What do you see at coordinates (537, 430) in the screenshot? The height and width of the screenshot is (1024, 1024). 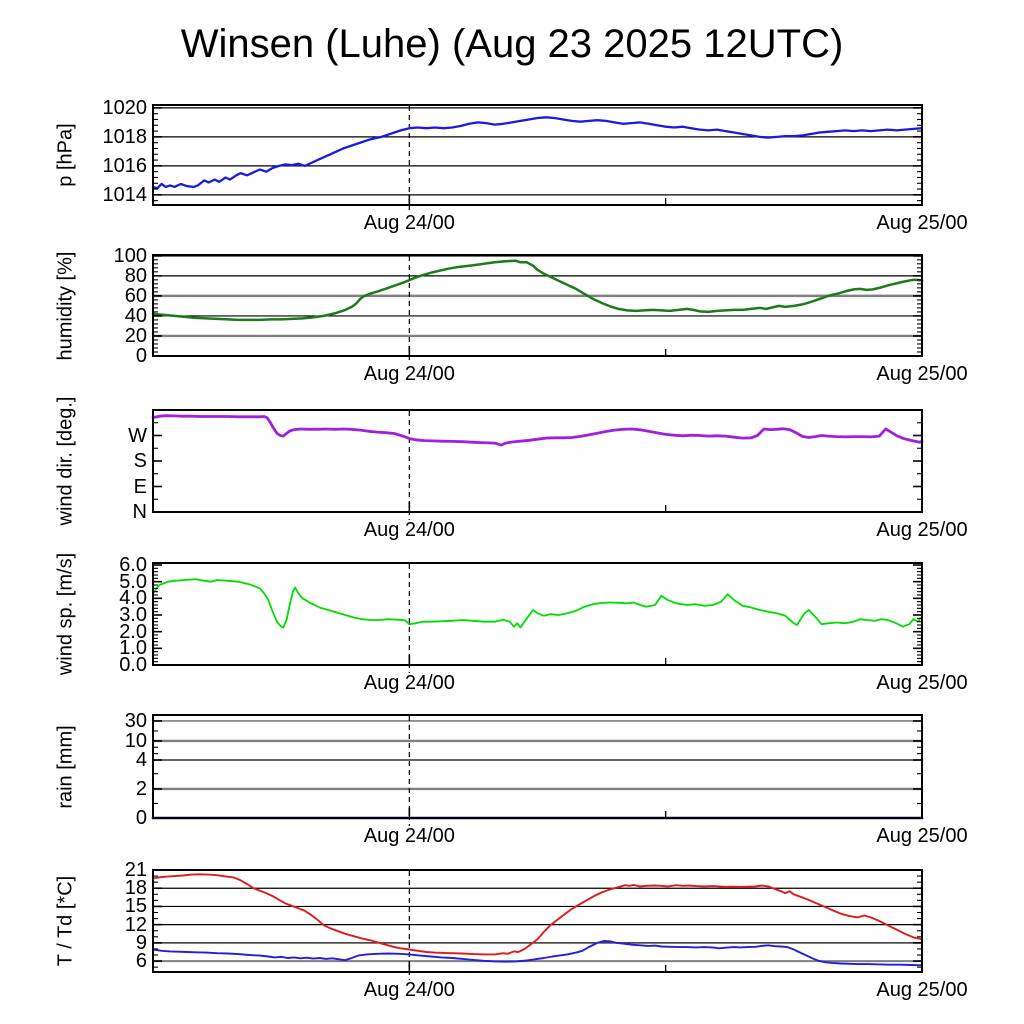 I see `wind-direction-curve` at bounding box center [537, 430].